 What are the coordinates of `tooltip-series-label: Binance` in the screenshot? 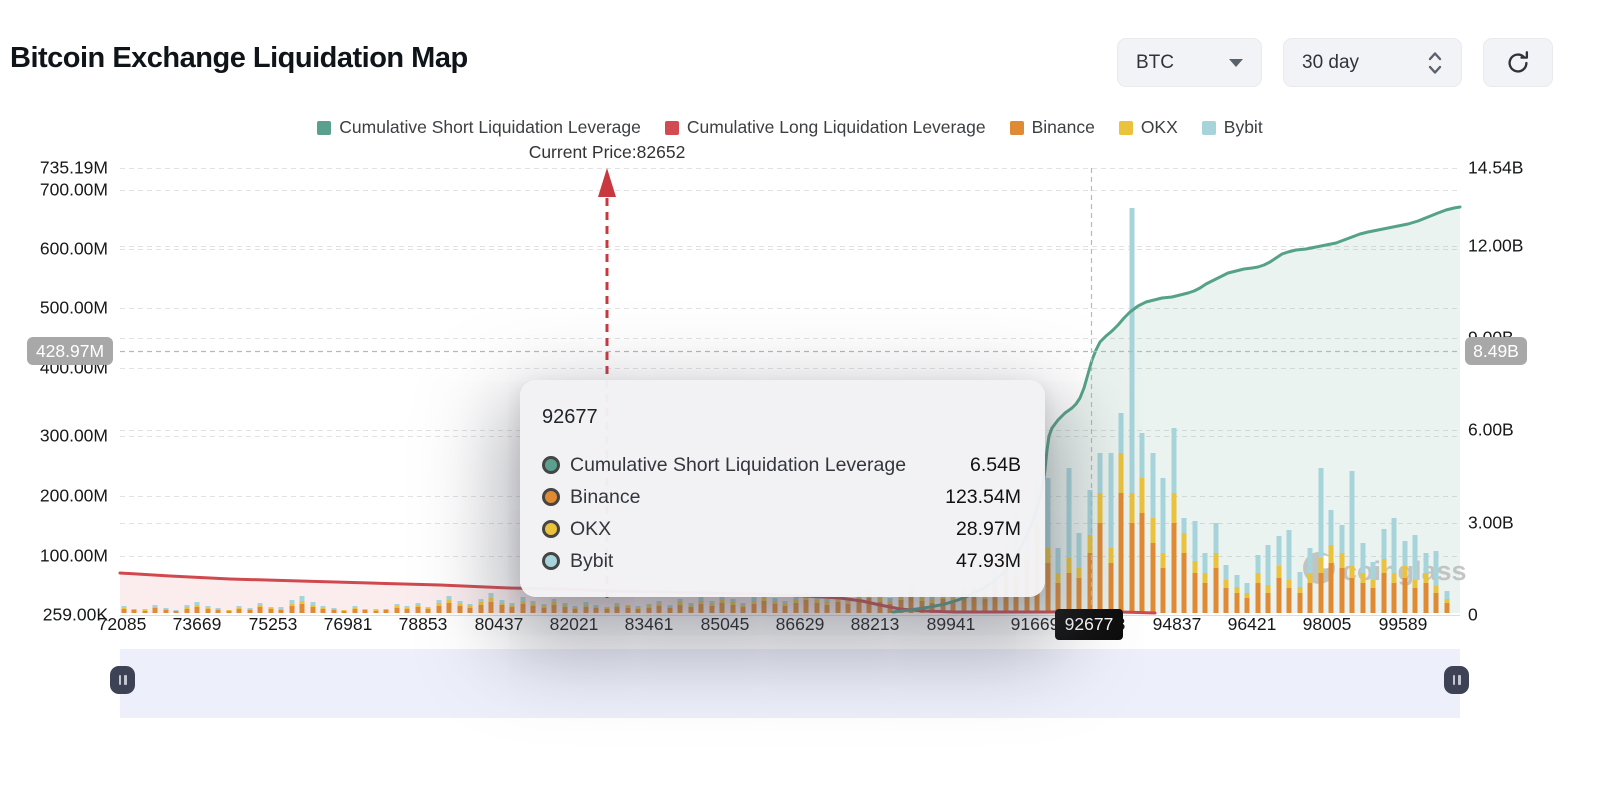 It's located at (605, 496).